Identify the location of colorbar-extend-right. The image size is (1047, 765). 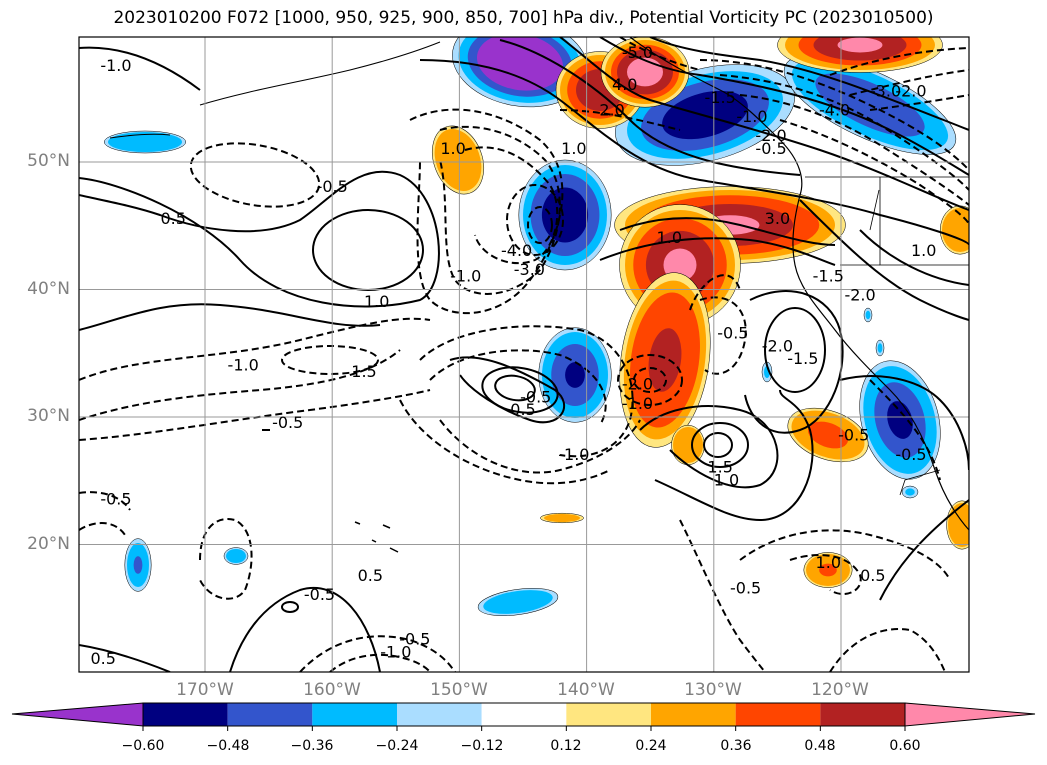
(970, 714).